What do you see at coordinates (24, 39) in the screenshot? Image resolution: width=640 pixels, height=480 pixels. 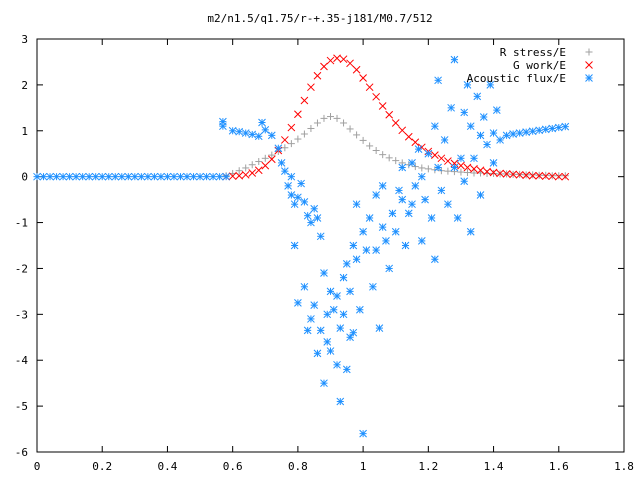 I see `y-tick-label: 3` at bounding box center [24, 39].